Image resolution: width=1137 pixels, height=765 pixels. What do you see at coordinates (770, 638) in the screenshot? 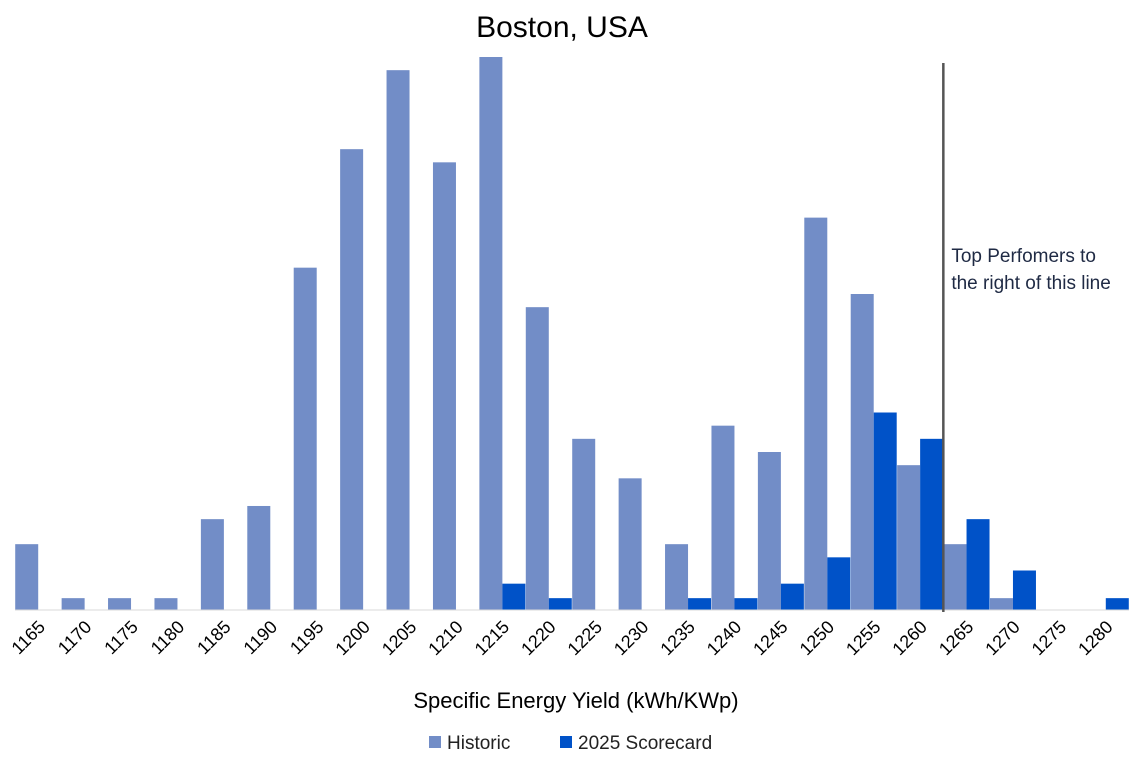
I see `x-tick-label: 1245` at bounding box center [770, 638].